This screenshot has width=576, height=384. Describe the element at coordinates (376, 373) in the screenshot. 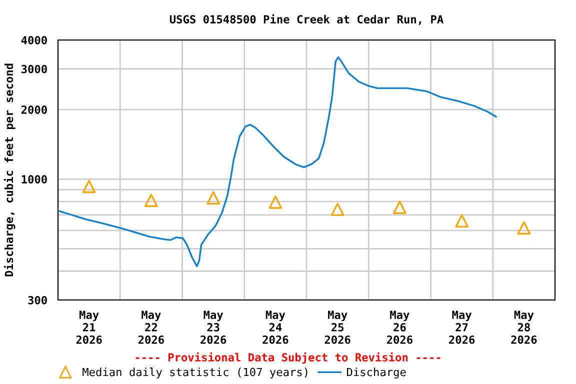

I see `legend-label: Discharge` at that location.